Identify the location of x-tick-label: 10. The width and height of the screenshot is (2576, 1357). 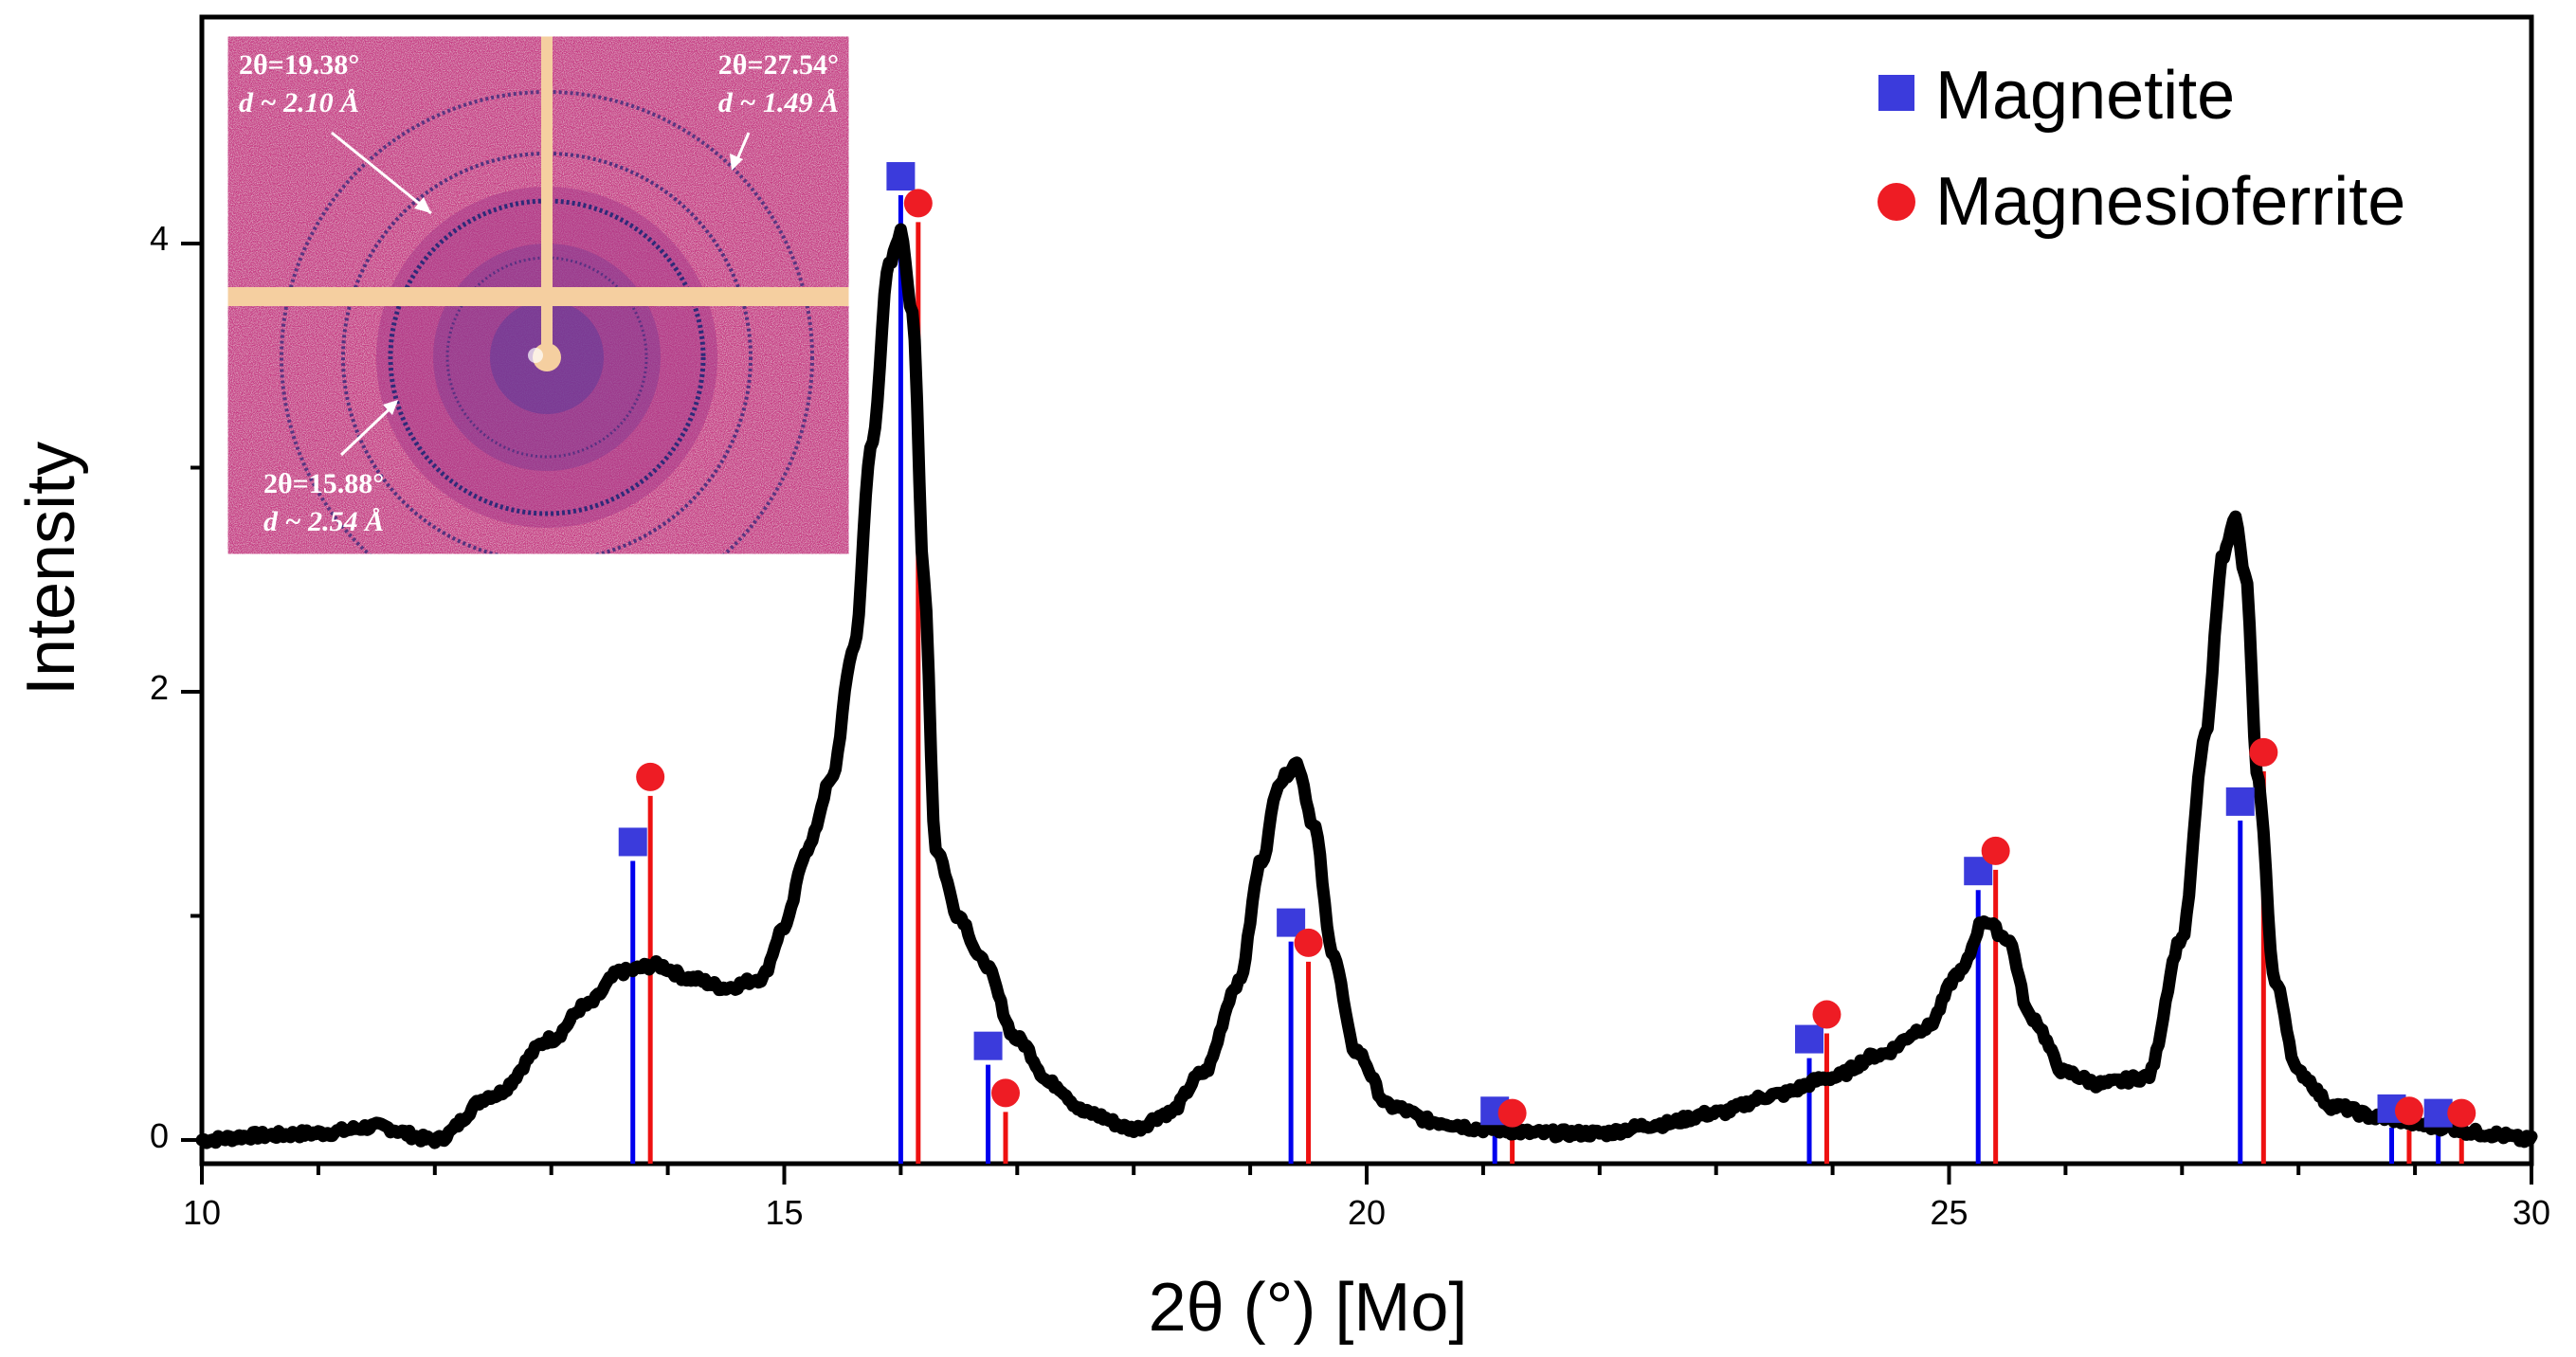
(202, 1212).